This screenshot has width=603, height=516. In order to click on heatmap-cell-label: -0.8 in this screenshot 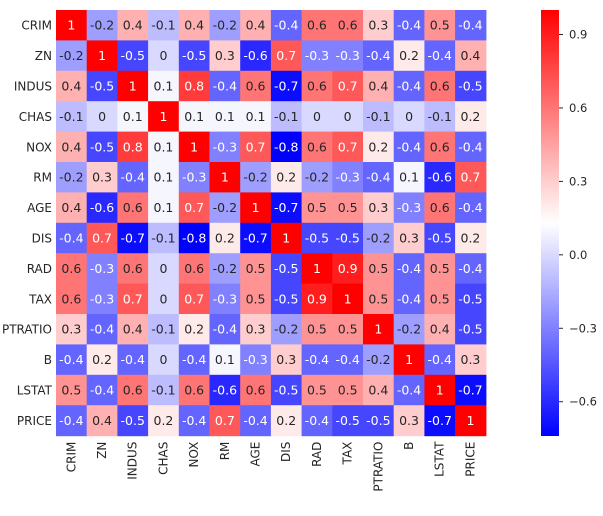, I will do `click(194, 238)`.